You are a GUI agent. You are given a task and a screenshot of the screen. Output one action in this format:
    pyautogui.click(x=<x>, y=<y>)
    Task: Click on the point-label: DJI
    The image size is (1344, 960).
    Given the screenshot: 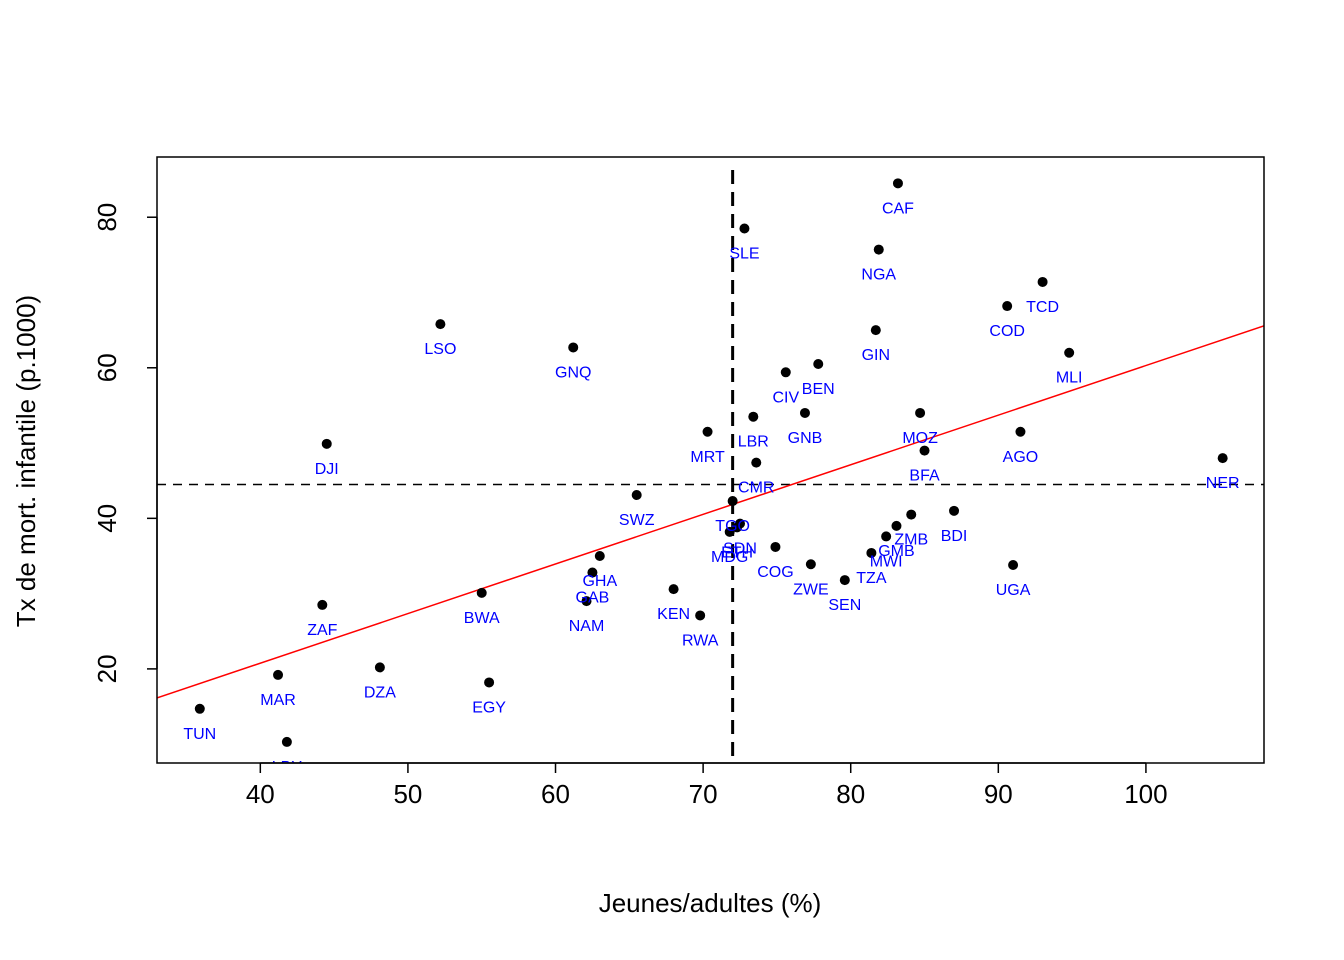 What is the action you would take?
    pyautogui.click(x=327, y=469)
    